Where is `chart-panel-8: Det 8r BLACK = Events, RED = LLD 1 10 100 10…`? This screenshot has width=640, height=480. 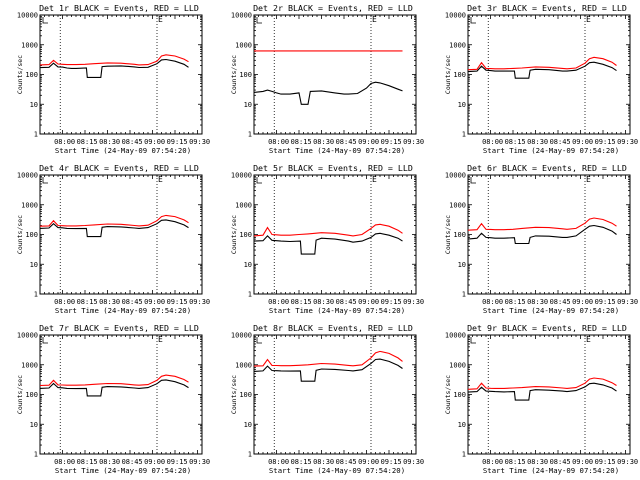 chart-panel-8: Det 8r BLACK = Events, RED = LLD 1 10 100 10… is located at coordinates (327, 399).